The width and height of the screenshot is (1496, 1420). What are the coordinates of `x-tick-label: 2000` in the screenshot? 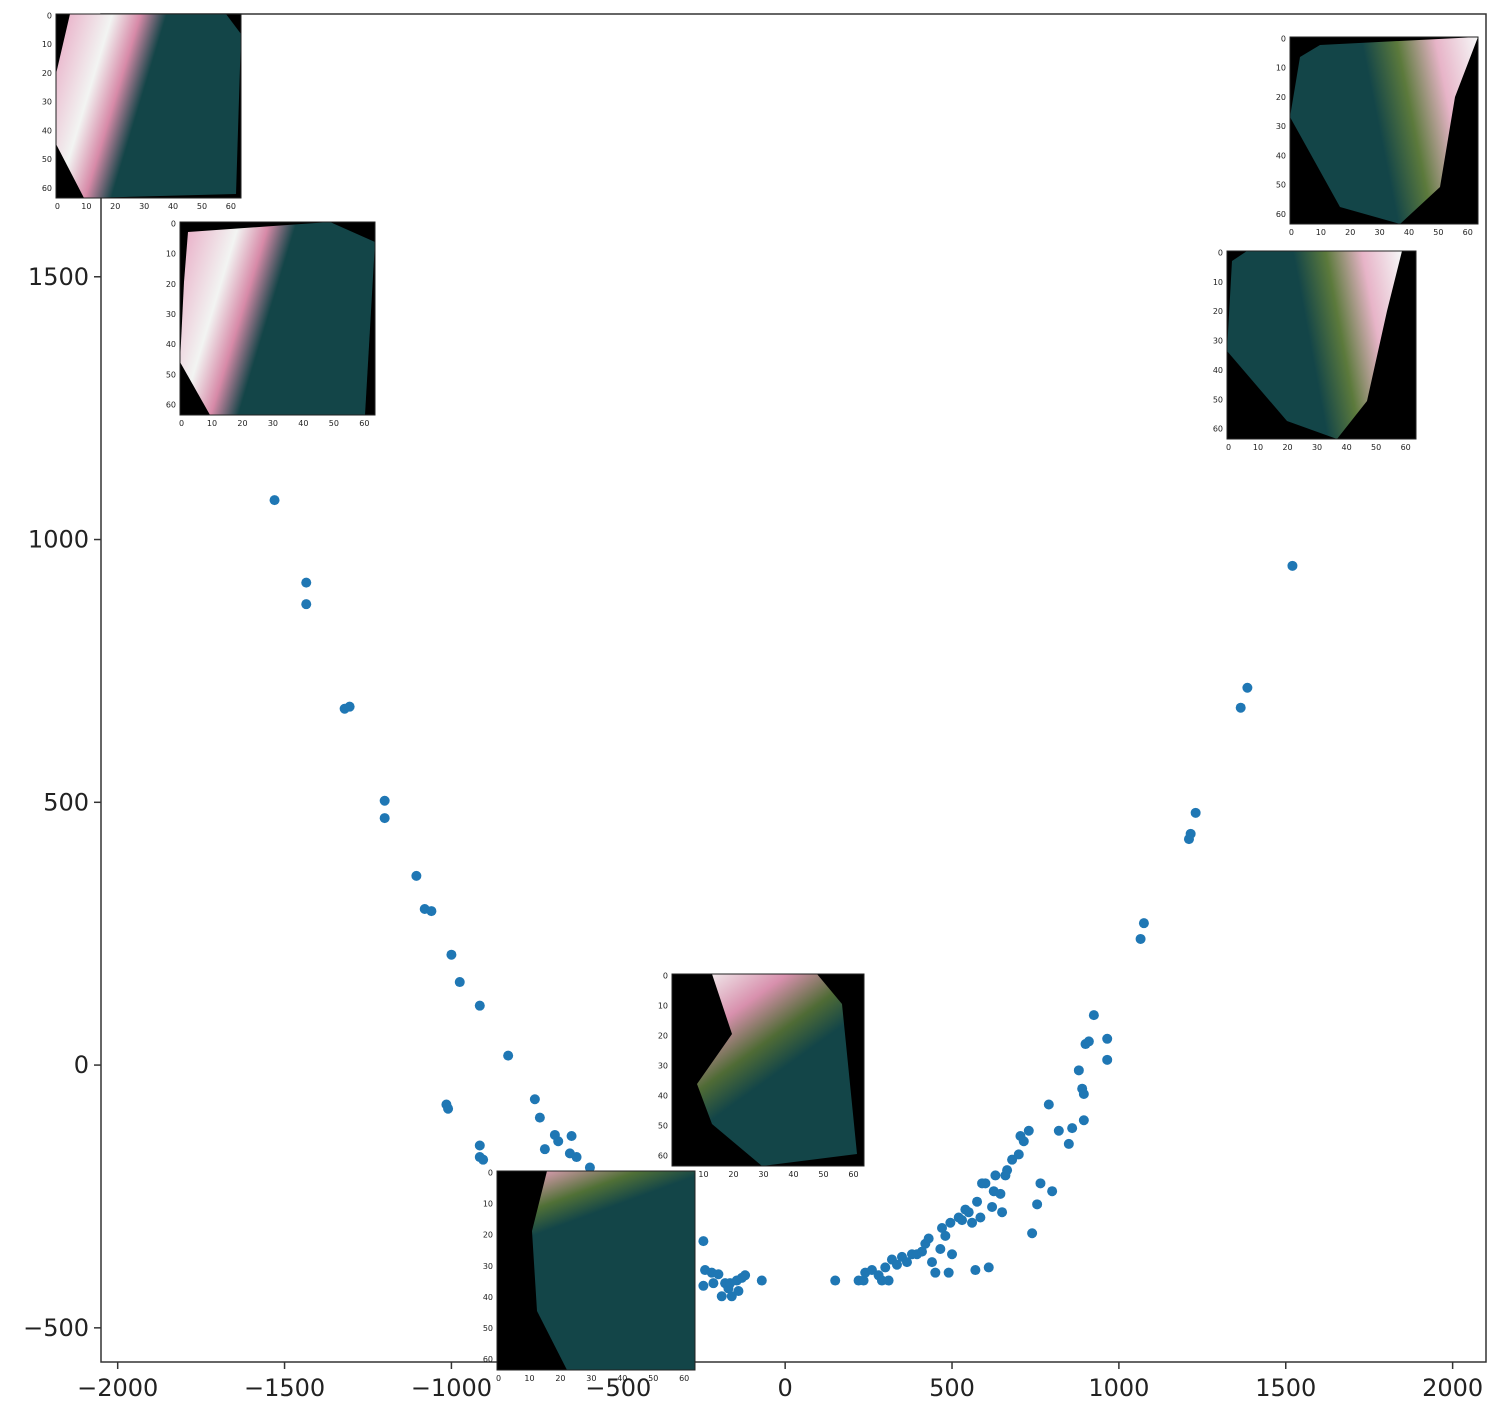 It's located at (1452, 1388).